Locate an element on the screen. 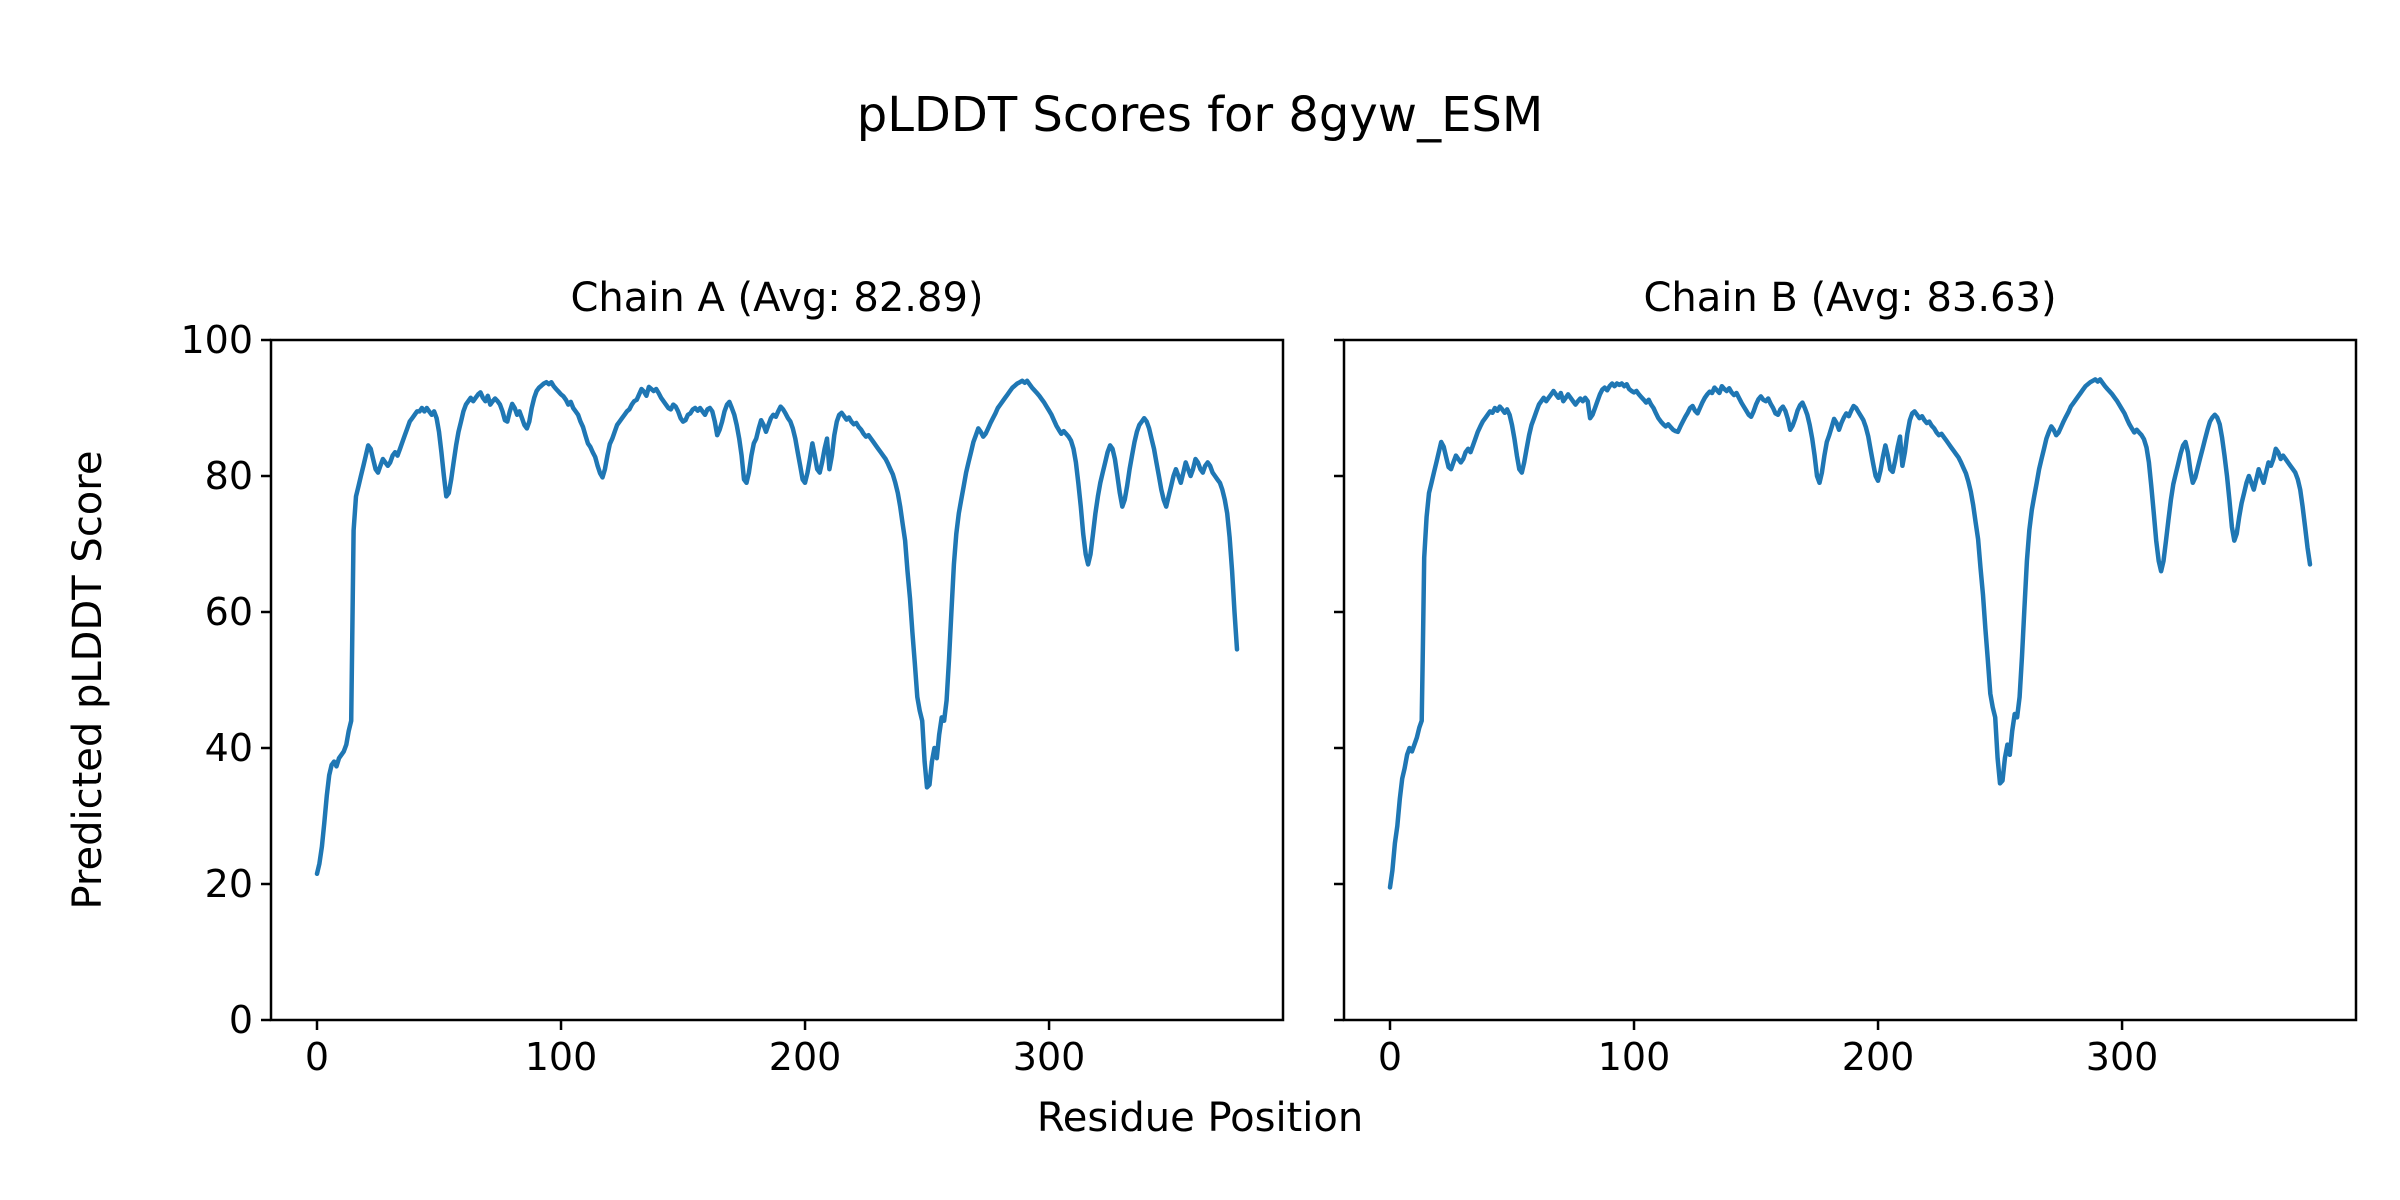  x-axis-label: Residue Position is located at coordinates (1200, 1118).